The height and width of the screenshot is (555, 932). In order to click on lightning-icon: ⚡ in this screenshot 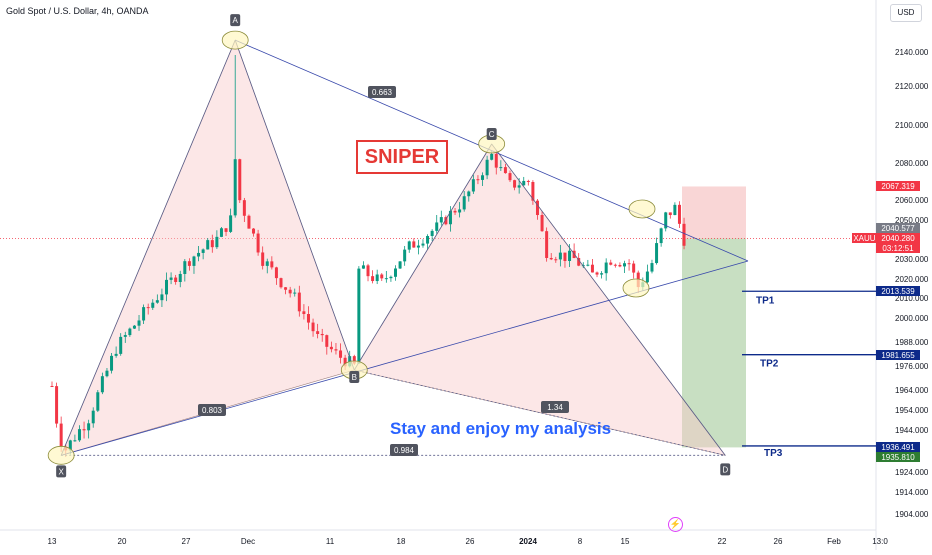, I will do `click(675, 524)`.